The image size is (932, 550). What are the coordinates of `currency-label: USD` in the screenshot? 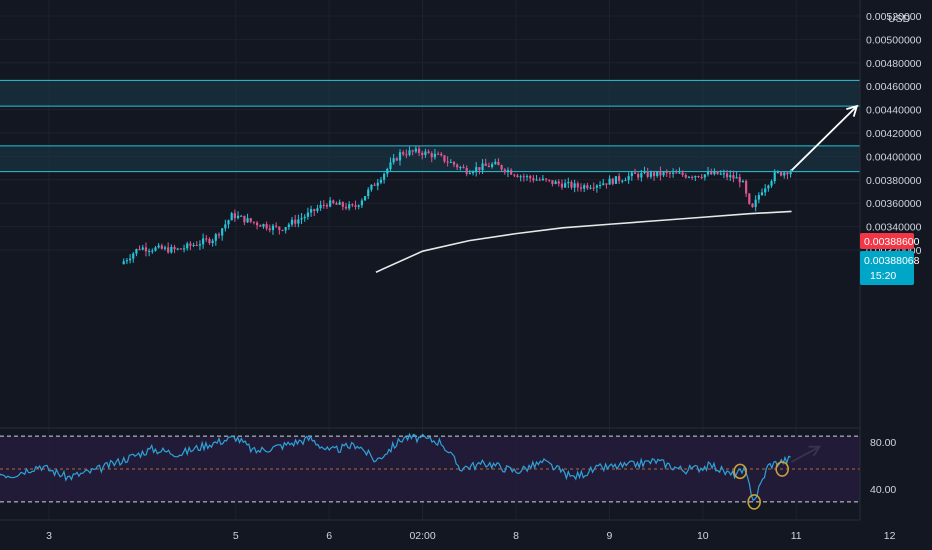 It's located at (899, 19).